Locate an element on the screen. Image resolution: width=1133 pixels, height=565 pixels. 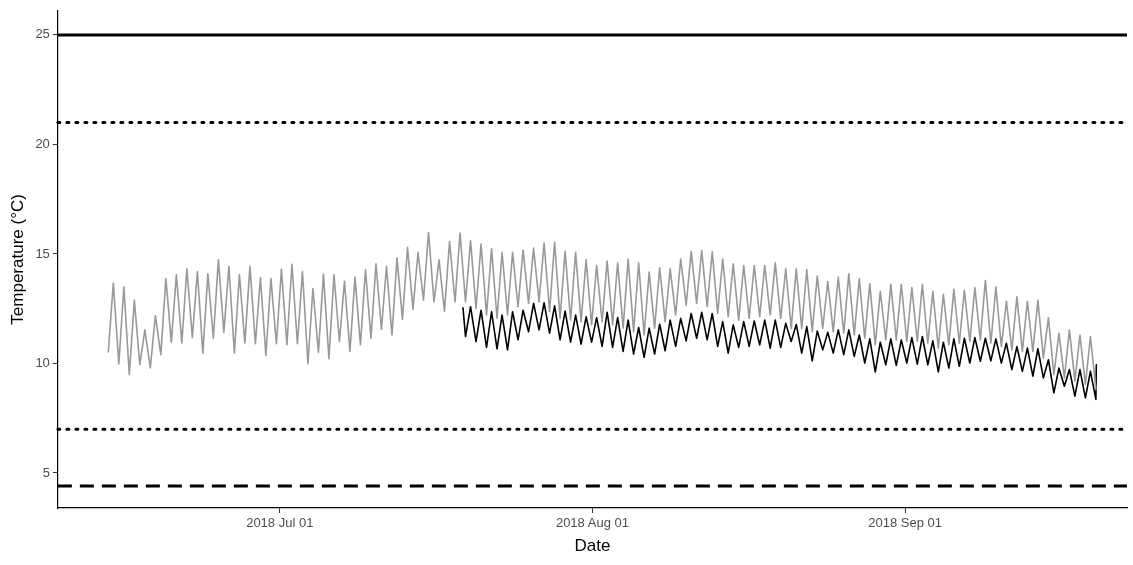
y-tick-label: 5 is located at coordinates (46, 472).